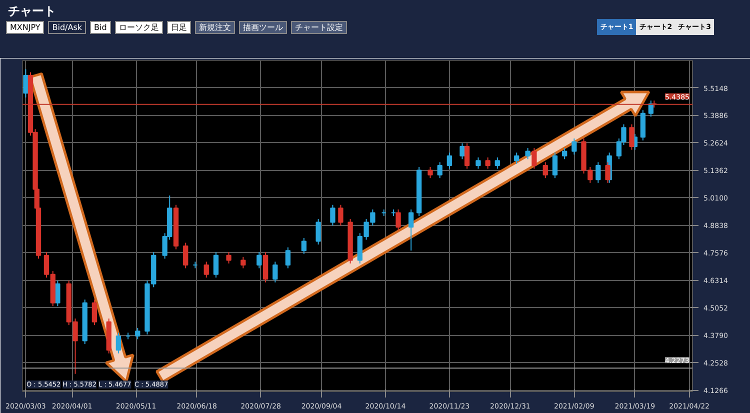  What do you see at coordinates (67, 27) in the screenshot?
I see `text: Bid/Ask` at bounding box center [67, 27].